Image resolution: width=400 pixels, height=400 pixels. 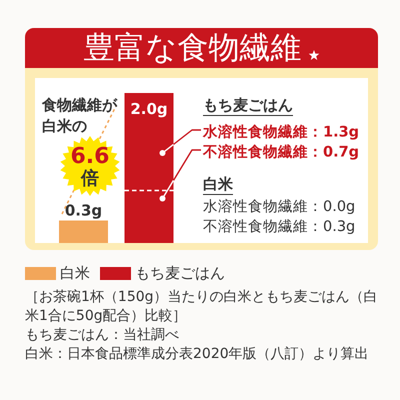 What do you see at coordinates (279, 227) in the screenshot?
I see `text: 不溶性食物繊維：0.3g` at bounding box center [279, 227].